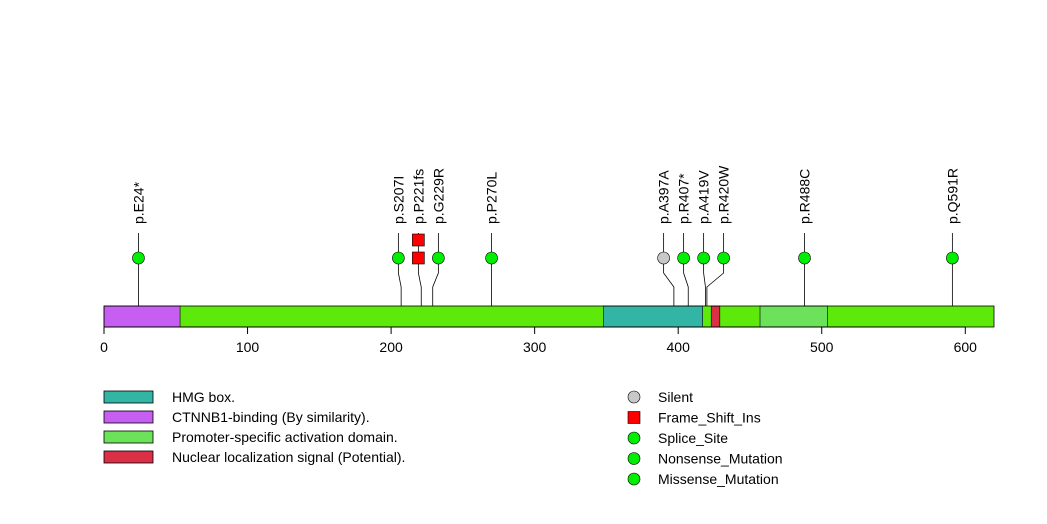 The image size is (1047, 524). I want to click on mutation-label: p.Q591R, so click(952, 196).